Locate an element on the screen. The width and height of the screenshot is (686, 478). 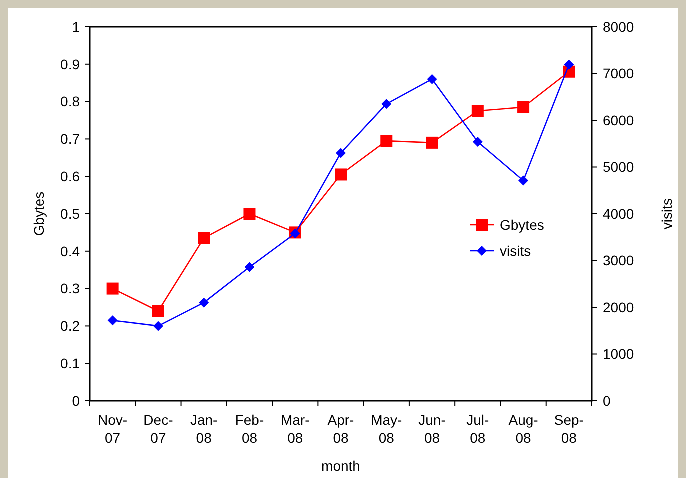
x-tick-label: Jun-08 is located at coordinates (432, 429).